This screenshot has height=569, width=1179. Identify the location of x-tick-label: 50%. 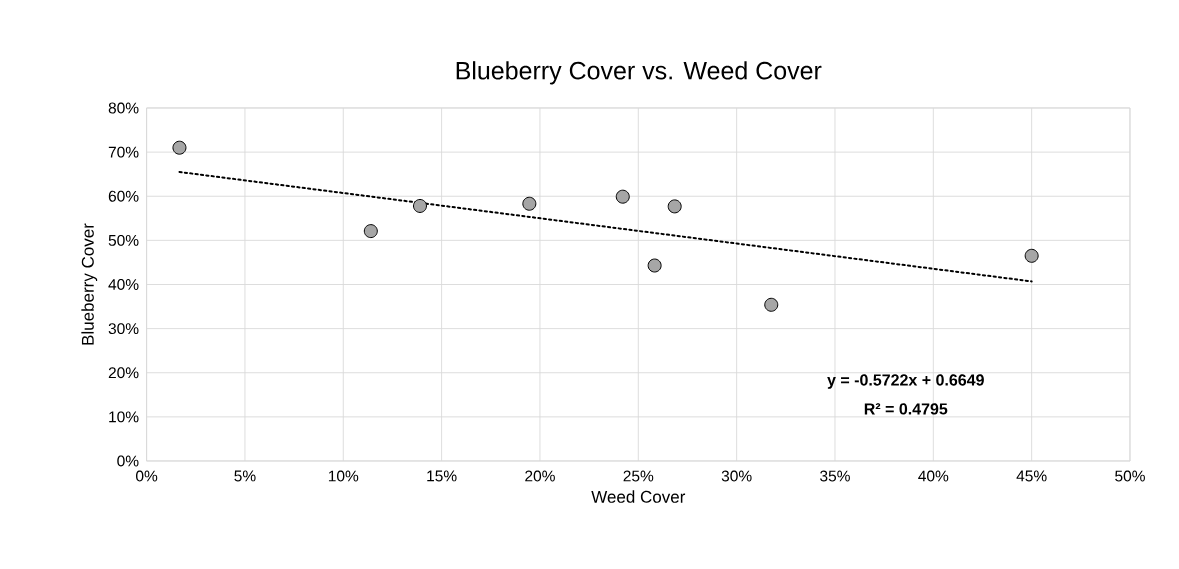
(1130, 476).